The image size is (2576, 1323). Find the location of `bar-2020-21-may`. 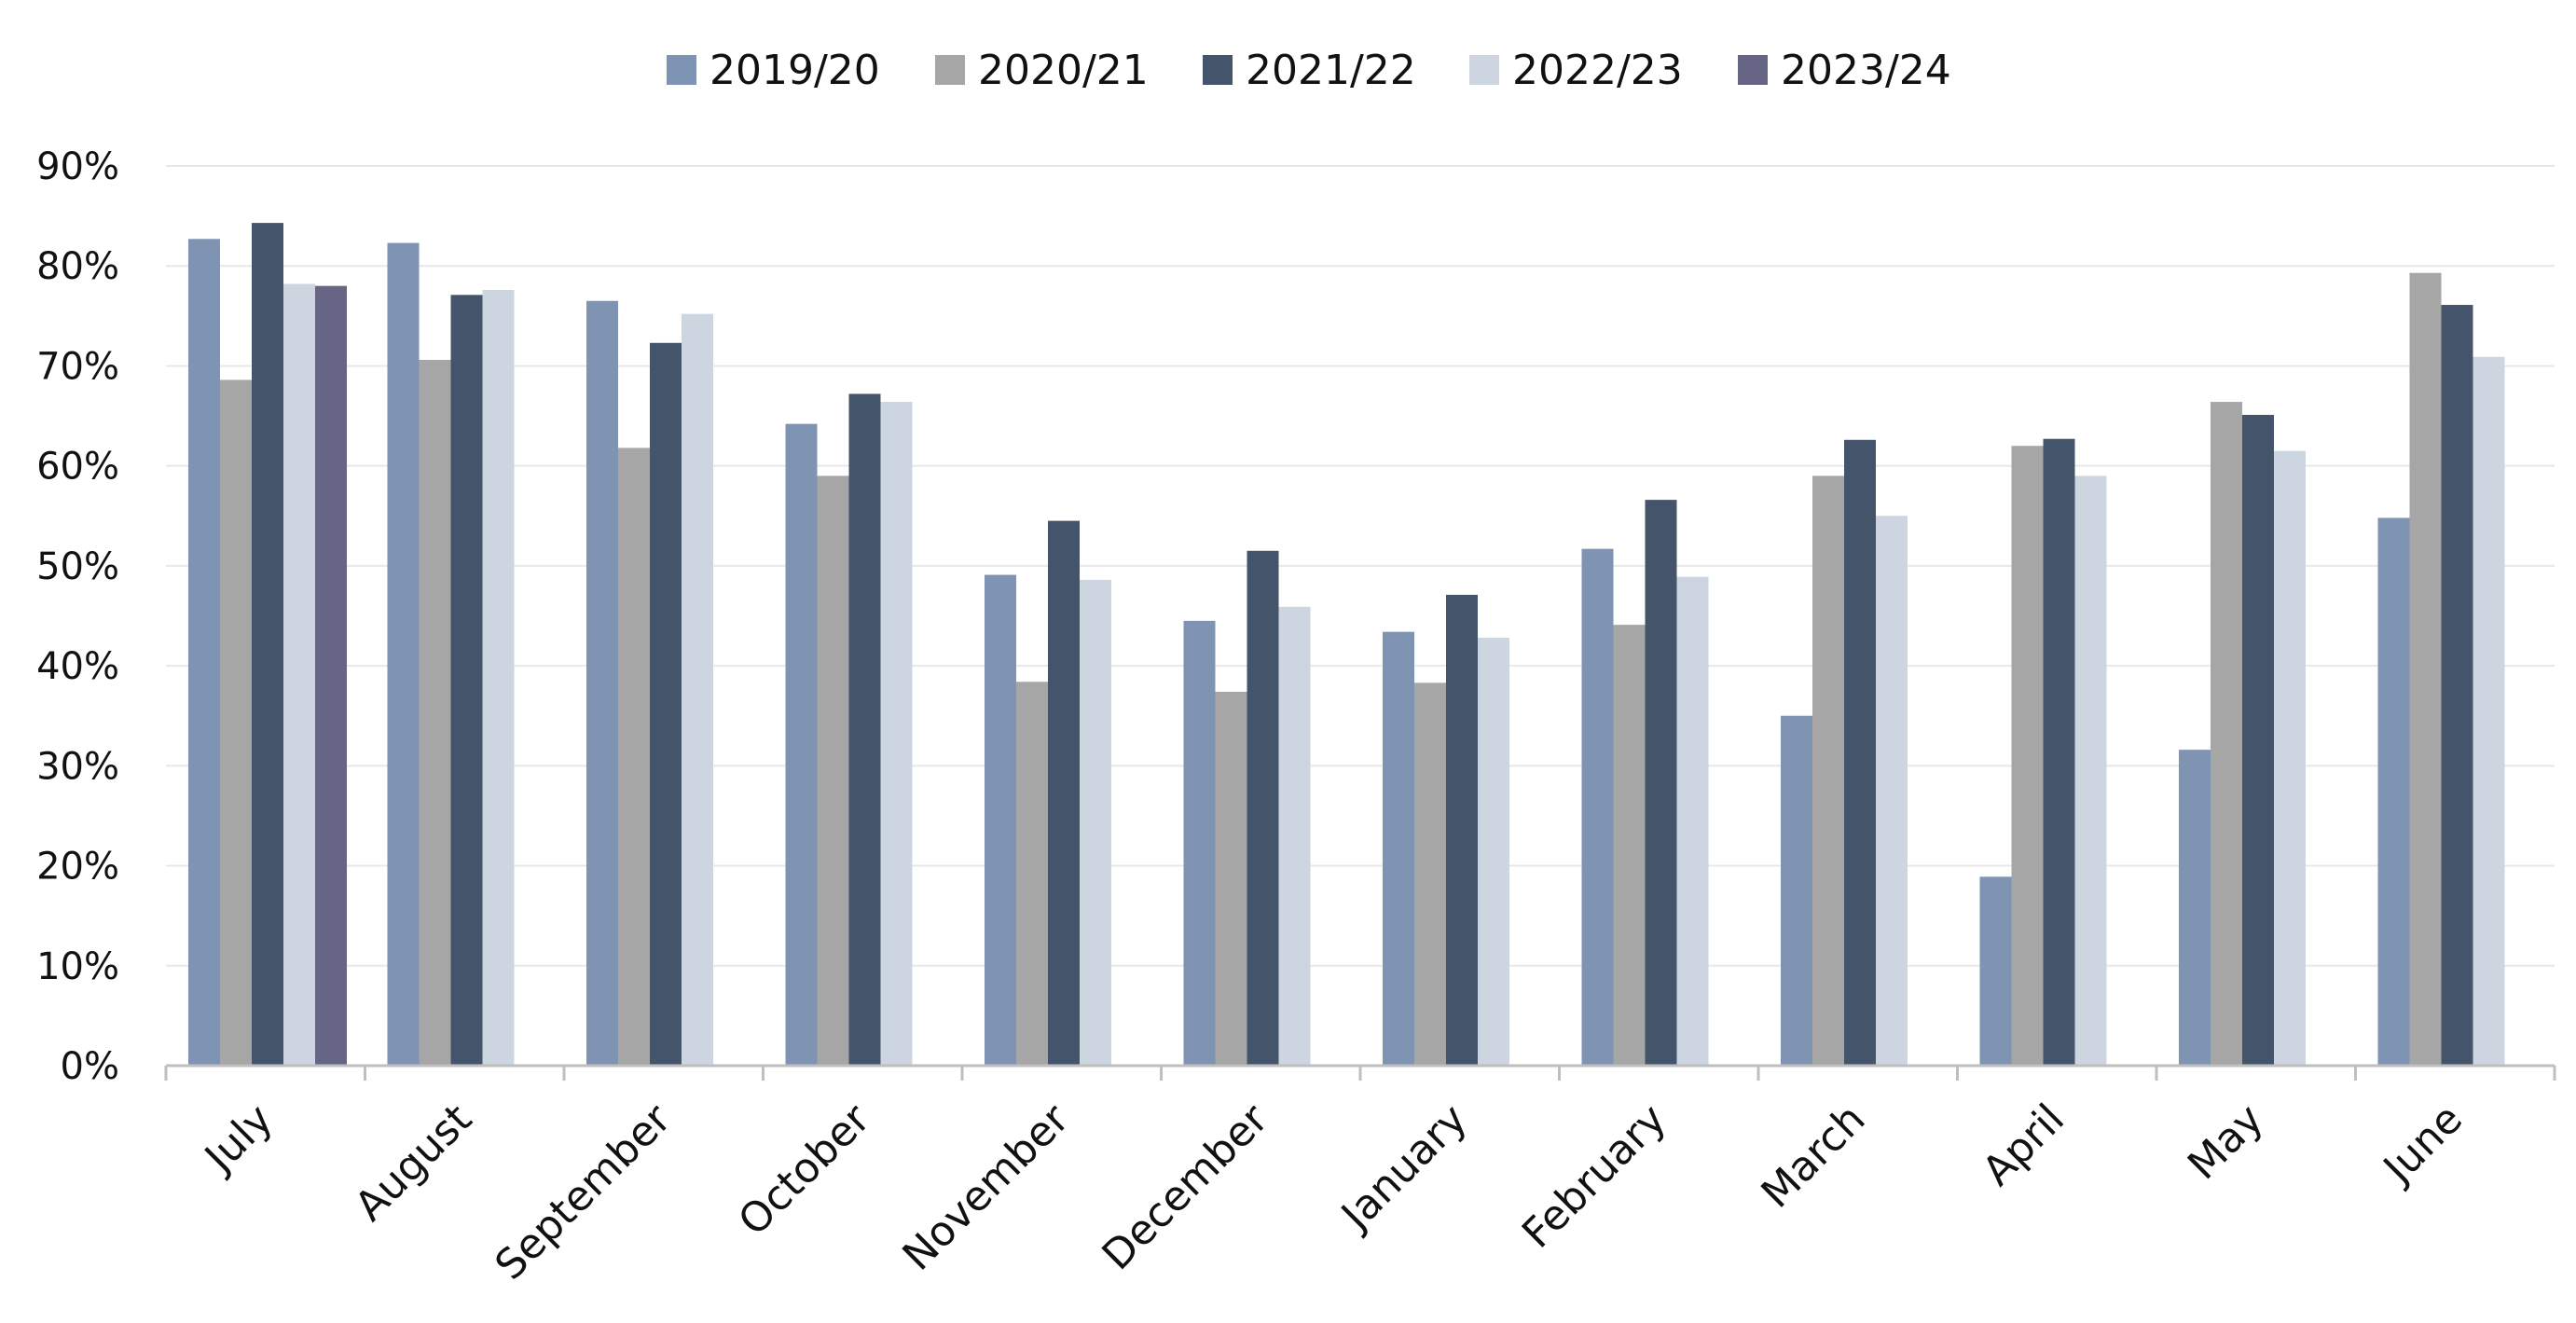

bar-2020-21-may is located at coordinates (2226, 734).